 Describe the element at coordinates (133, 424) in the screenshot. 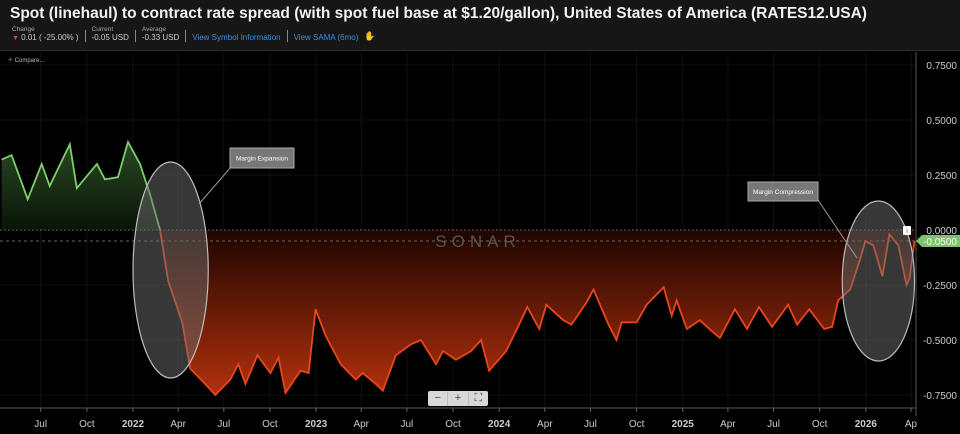

I see `x-tick-label: 2022` at that location.